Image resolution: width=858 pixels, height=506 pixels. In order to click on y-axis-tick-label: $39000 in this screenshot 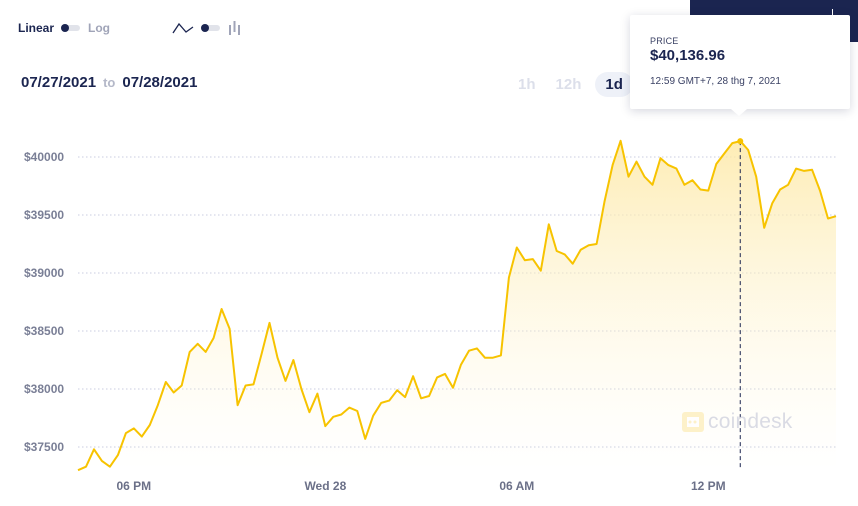, I will do `click(44, 273)`.